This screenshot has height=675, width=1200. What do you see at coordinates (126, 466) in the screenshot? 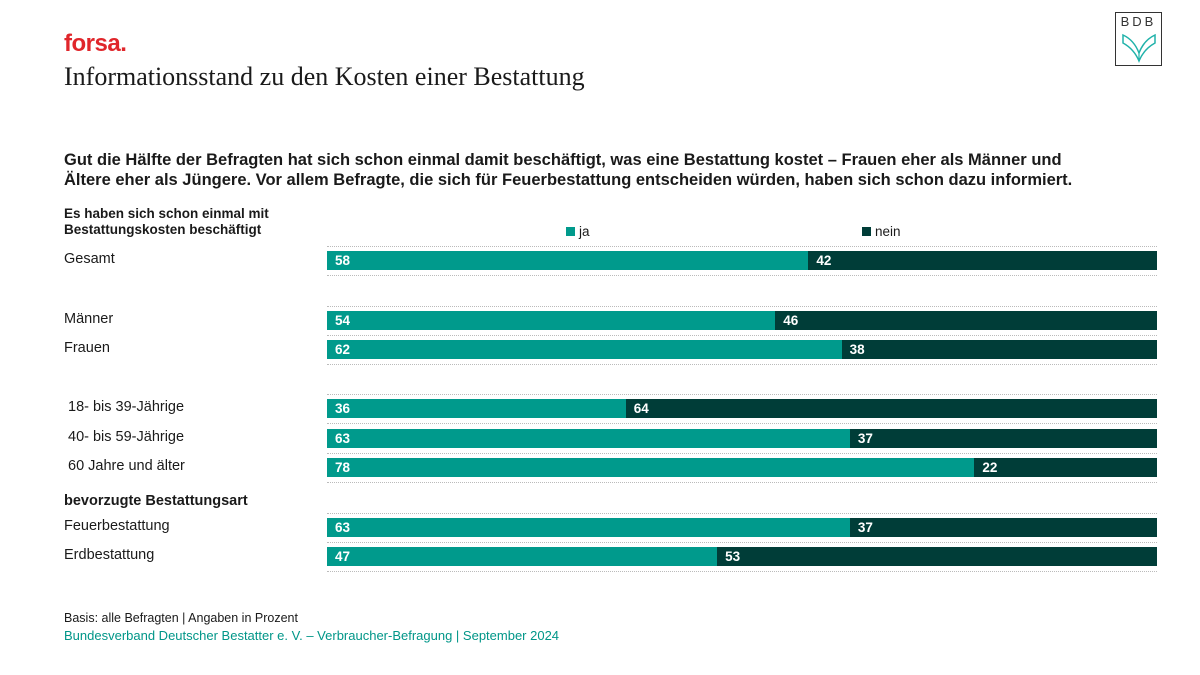
I see `category-label: 60 Jahre und älter` at bounding box center [126, 466].